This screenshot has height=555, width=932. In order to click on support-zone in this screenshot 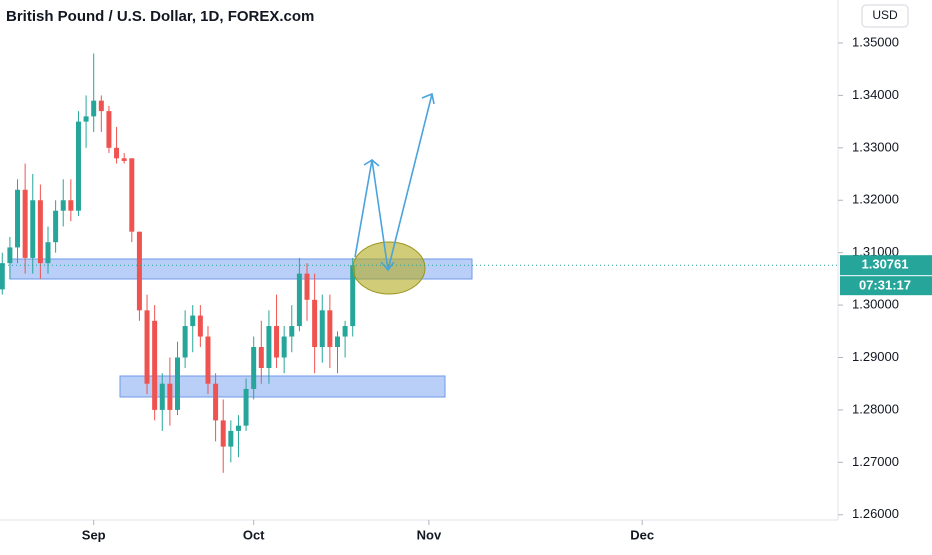, I will do `click(282, 386)`.